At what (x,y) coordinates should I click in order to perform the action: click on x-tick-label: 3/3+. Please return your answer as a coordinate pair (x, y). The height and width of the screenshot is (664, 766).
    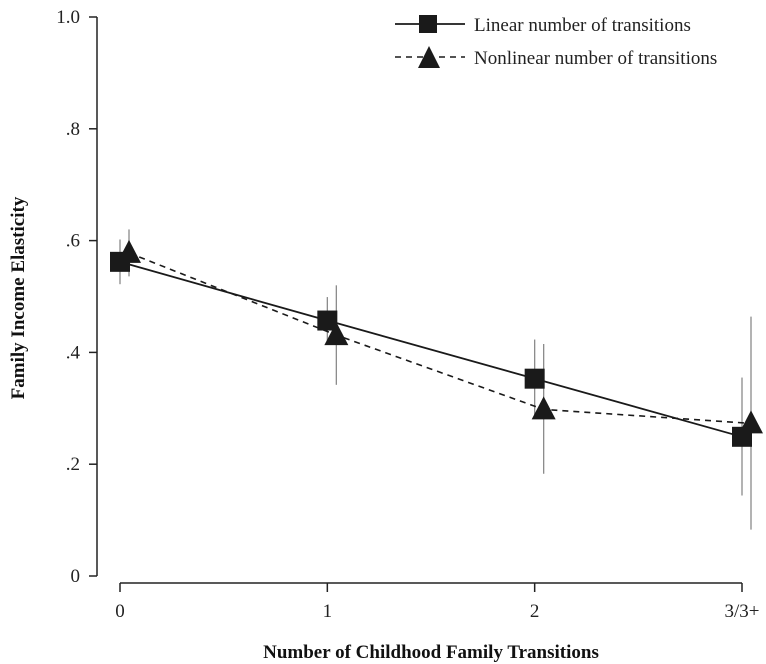
    Looking at the image, I should click on (742, 611).